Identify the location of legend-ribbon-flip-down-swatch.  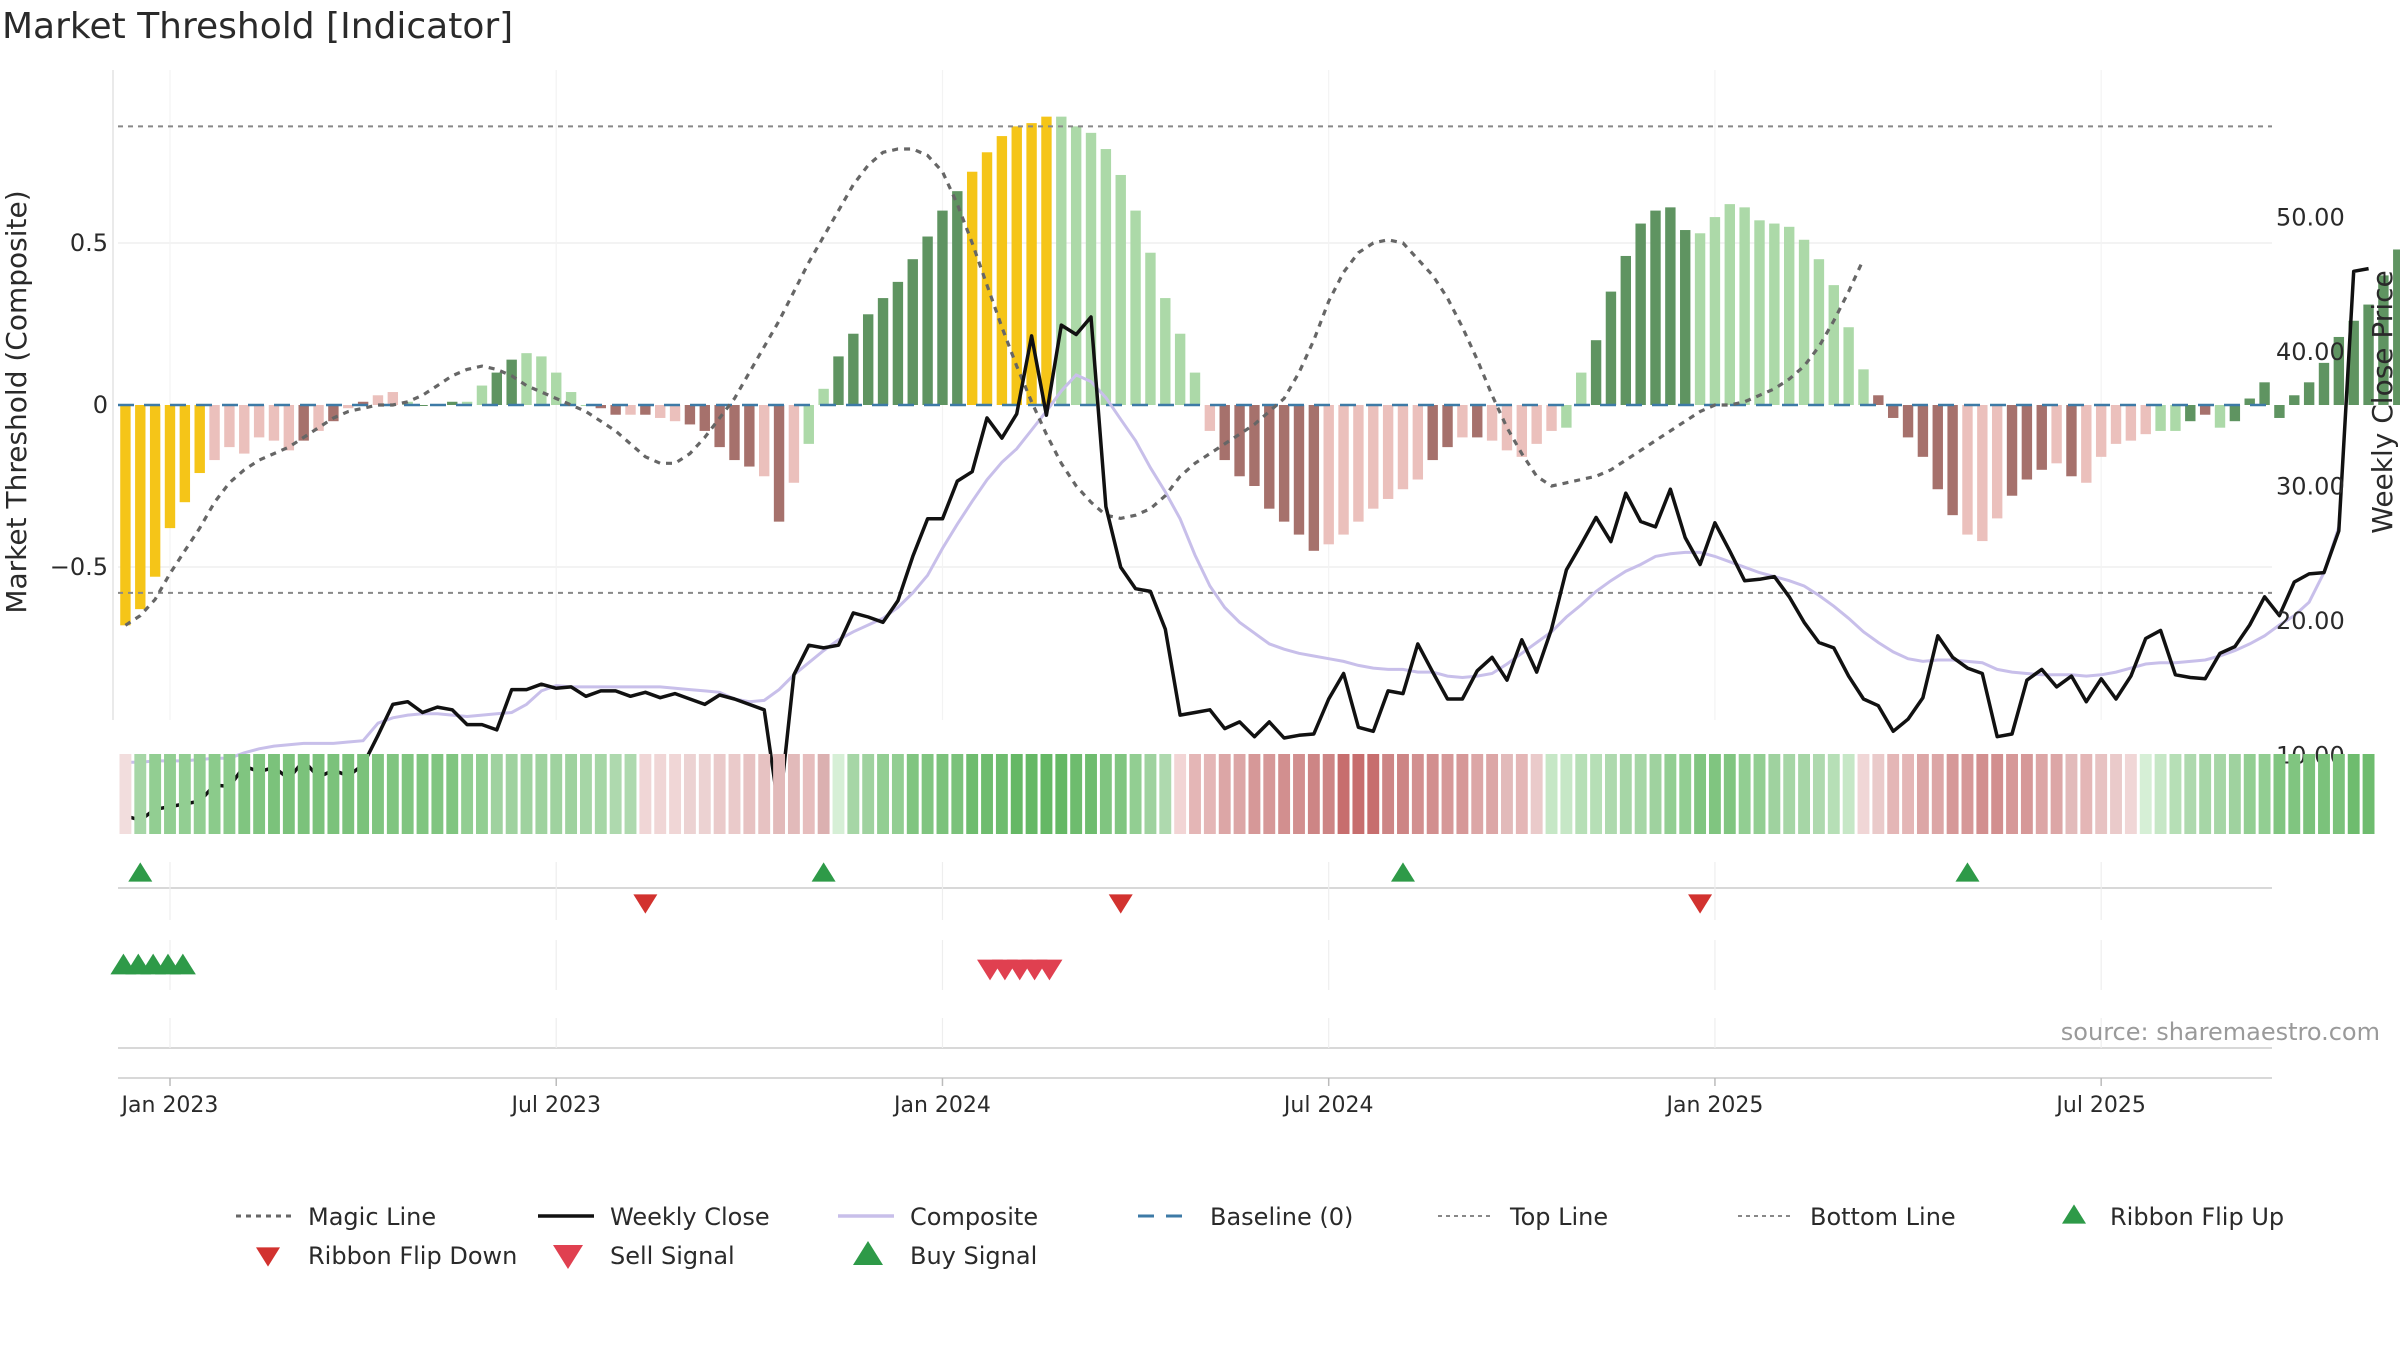
(268, 1257).